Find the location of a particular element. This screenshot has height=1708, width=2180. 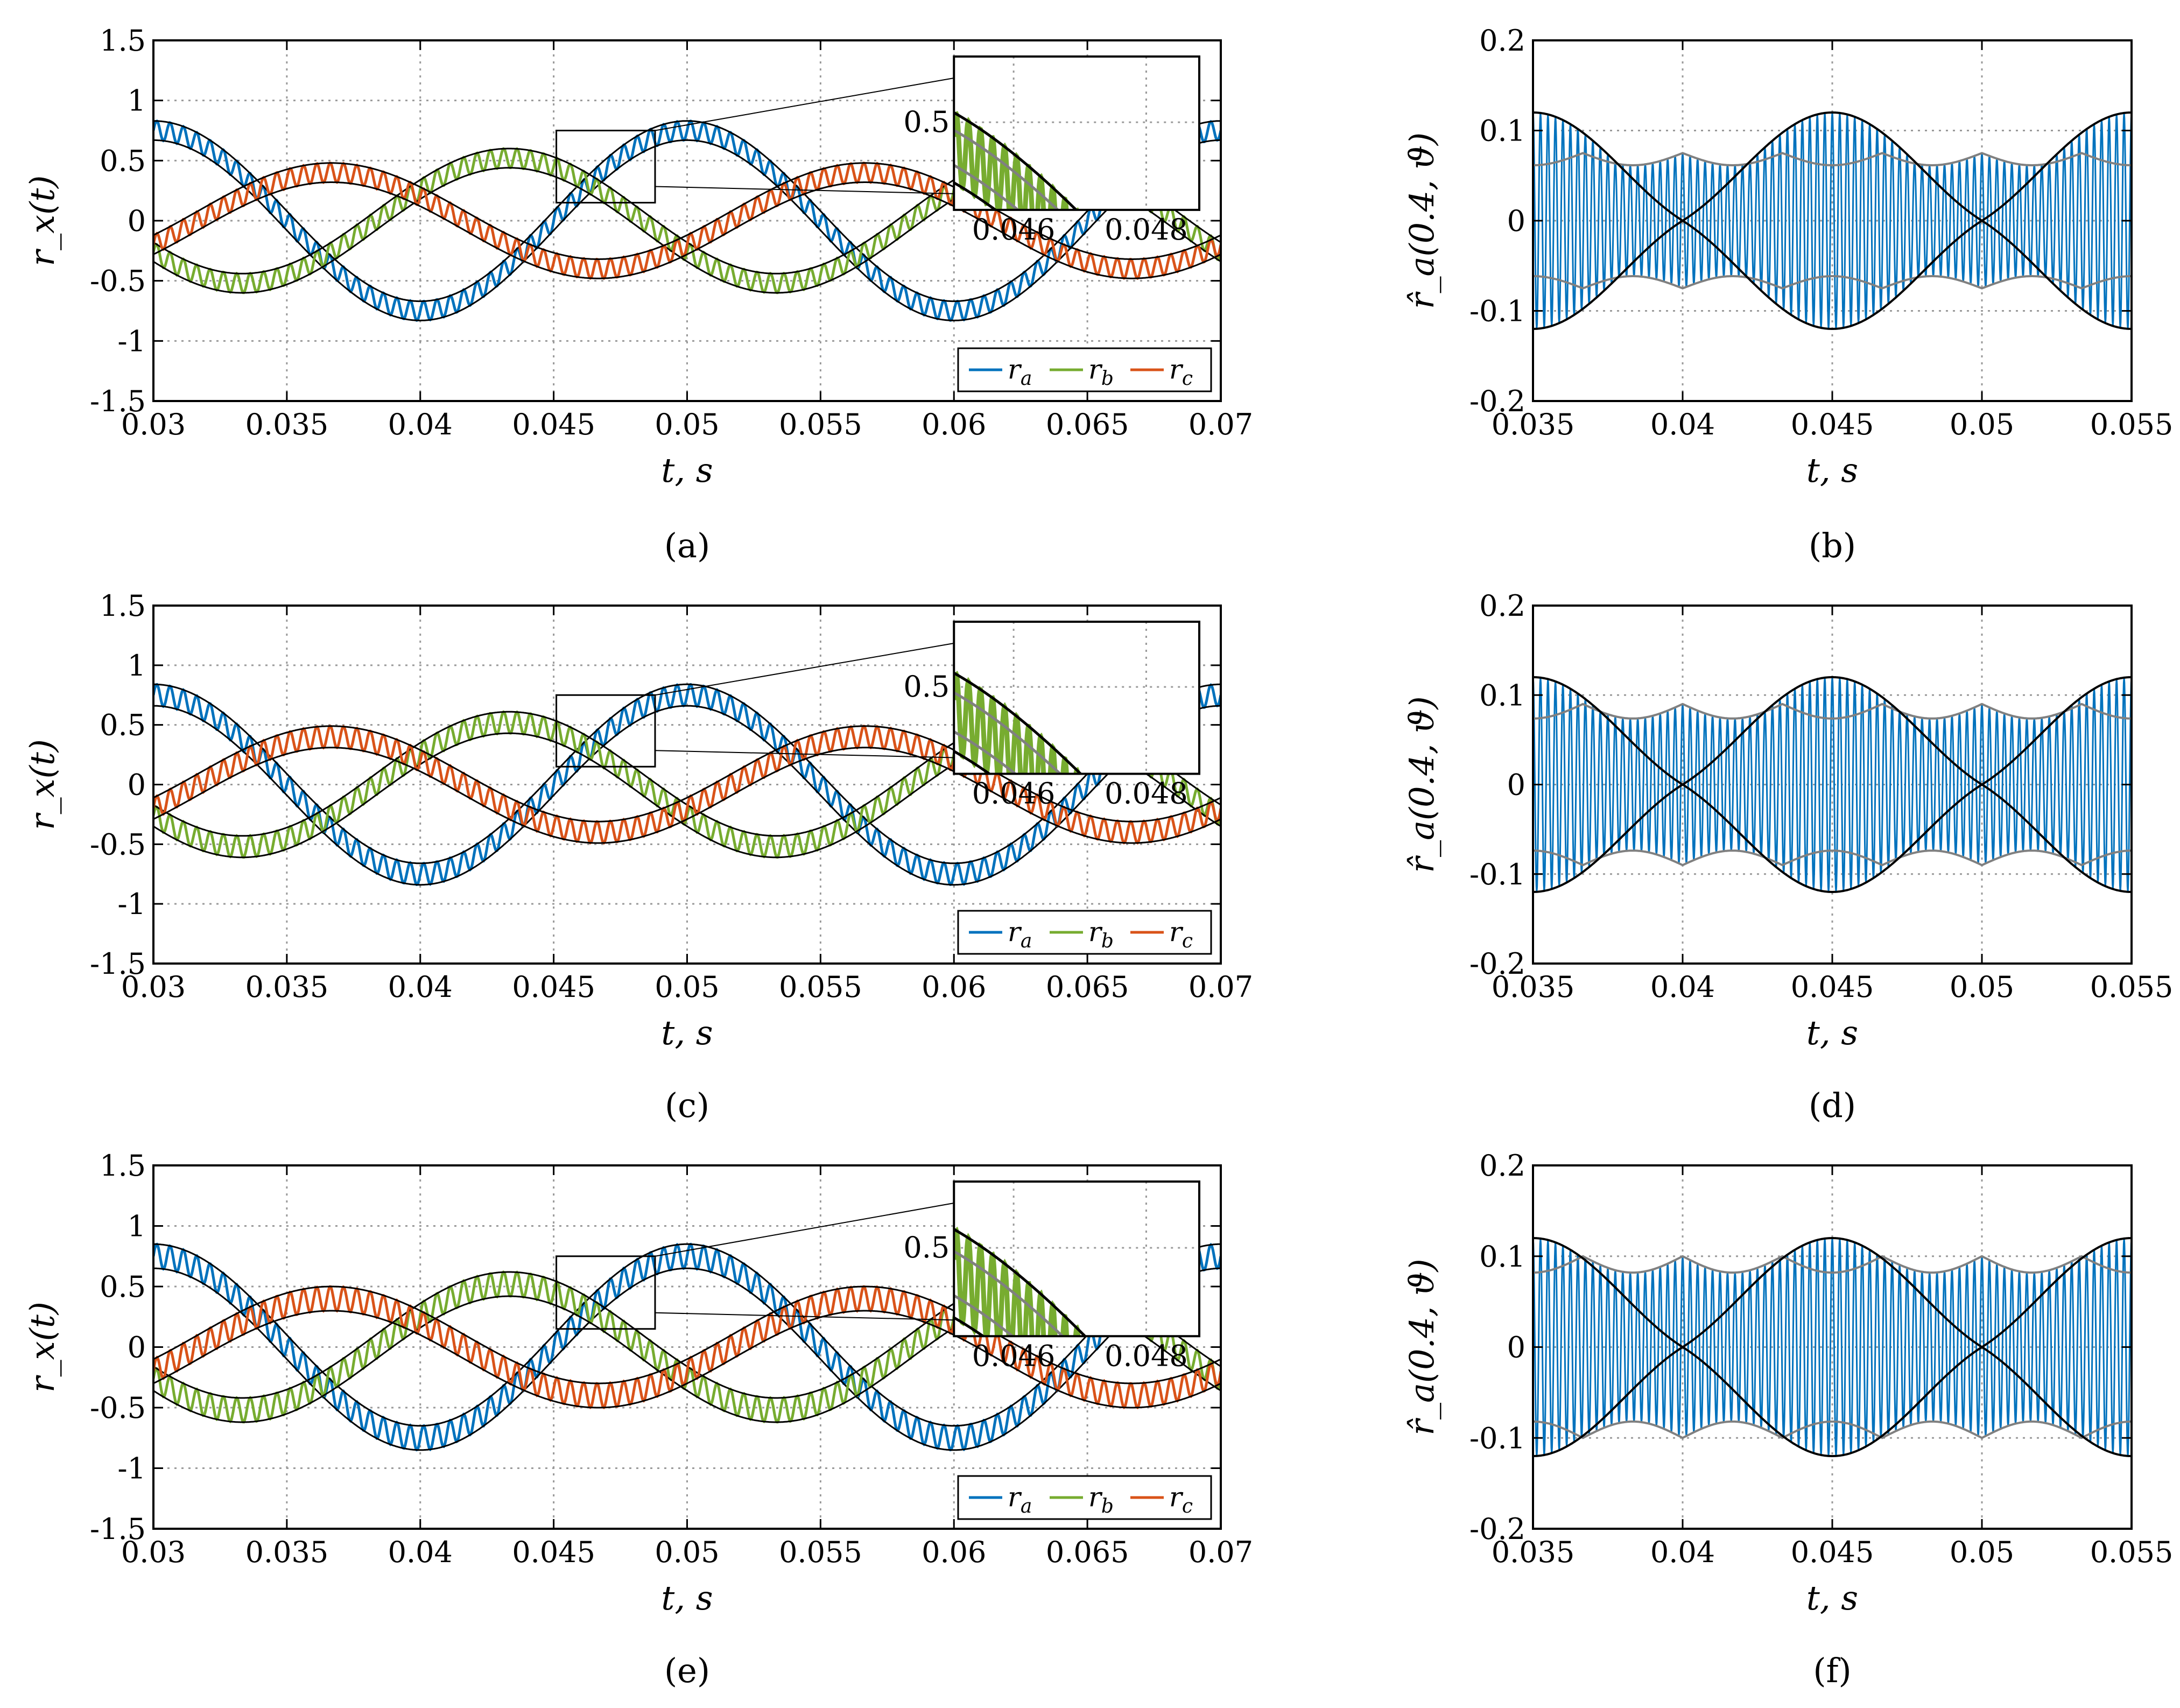

y-tick-label: 1.5 is located at coordinates (123, 606).